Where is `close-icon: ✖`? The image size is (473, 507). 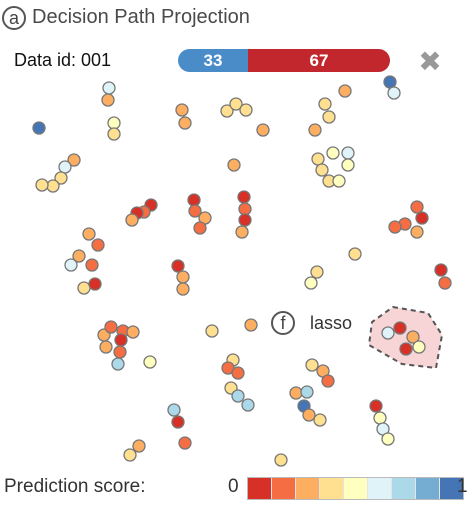
close-icon: ✖ is located at coordinates (430, 61).